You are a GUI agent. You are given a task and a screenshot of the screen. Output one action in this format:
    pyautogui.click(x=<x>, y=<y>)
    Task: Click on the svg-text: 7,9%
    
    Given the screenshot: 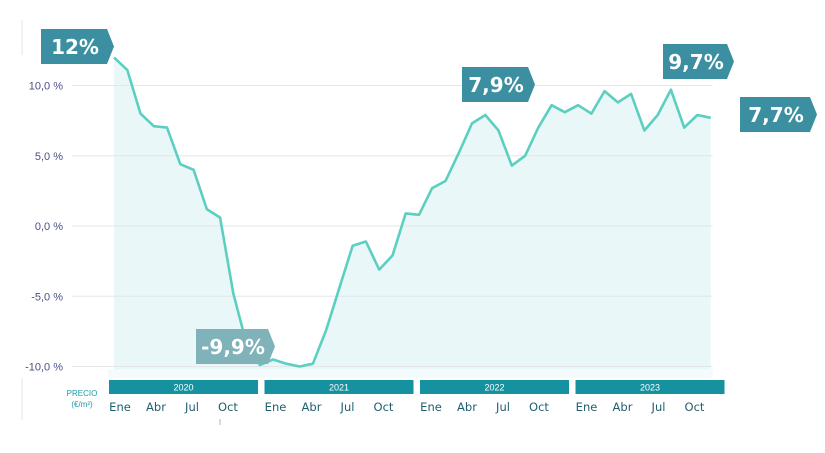 What is the action you would take?
    pyautogui.click(x=495, y=85)
    